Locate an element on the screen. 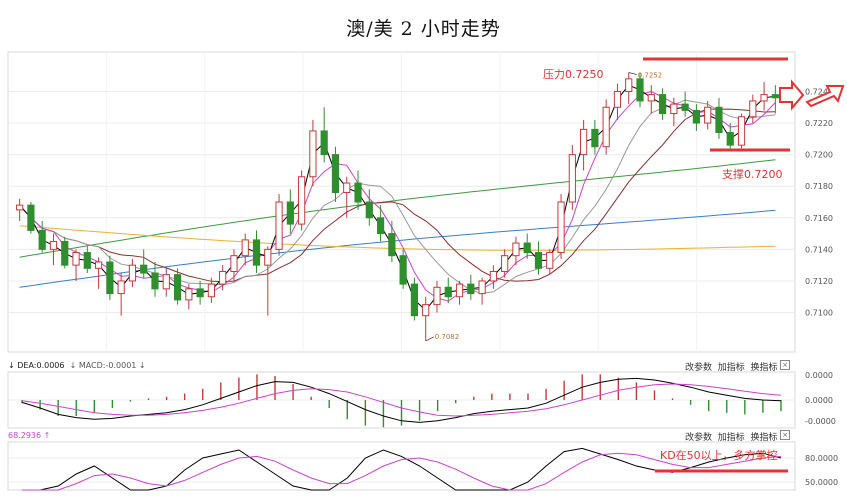  support-label: 支撑0.7200 is located at coordinates (752, 174).